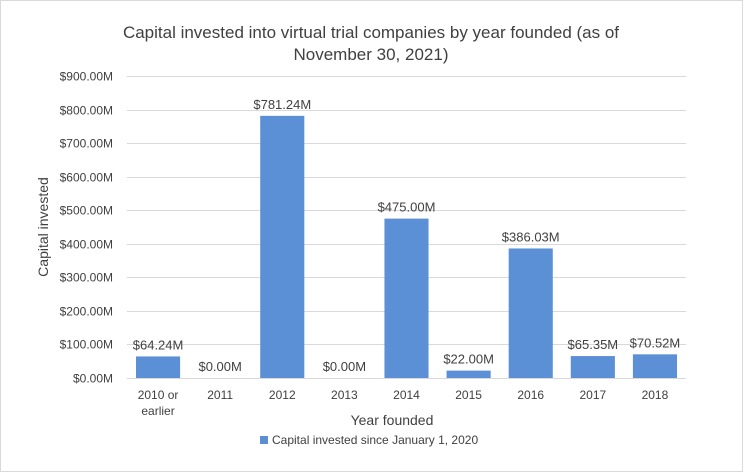 The width and height of the screenshot is (743, 472). What do you see at coordinates (157, 411) in the screenshot?
I see `x-tick-label: earlier` at bounding box center [157, 411].